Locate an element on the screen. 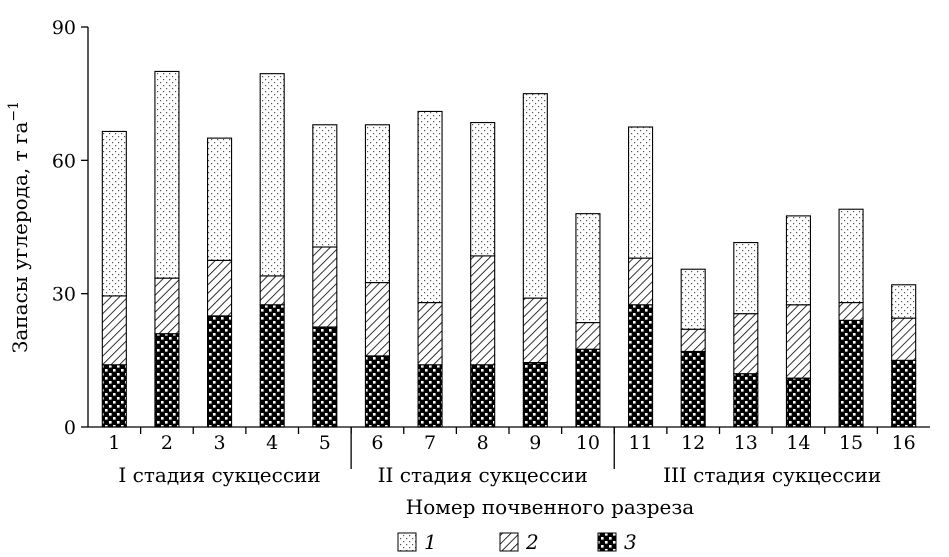  x-tick-label: 6 is located at coordinates (377, 443).